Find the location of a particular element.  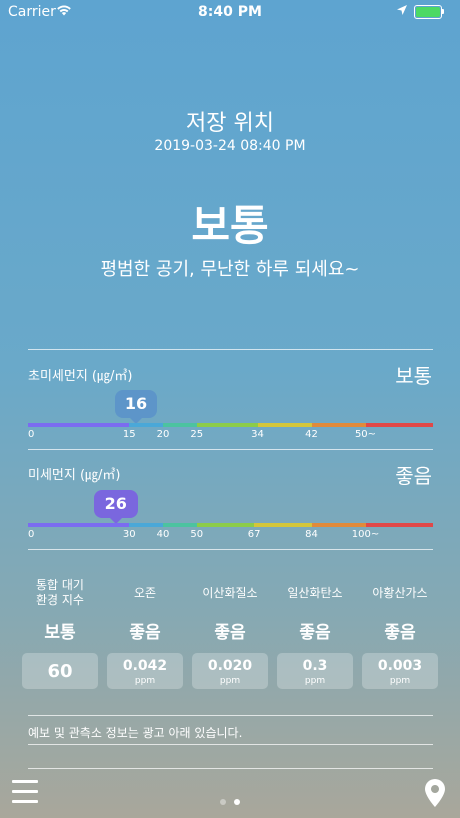

index-cai-value-box: 60 is located at coordinates (60, 671).